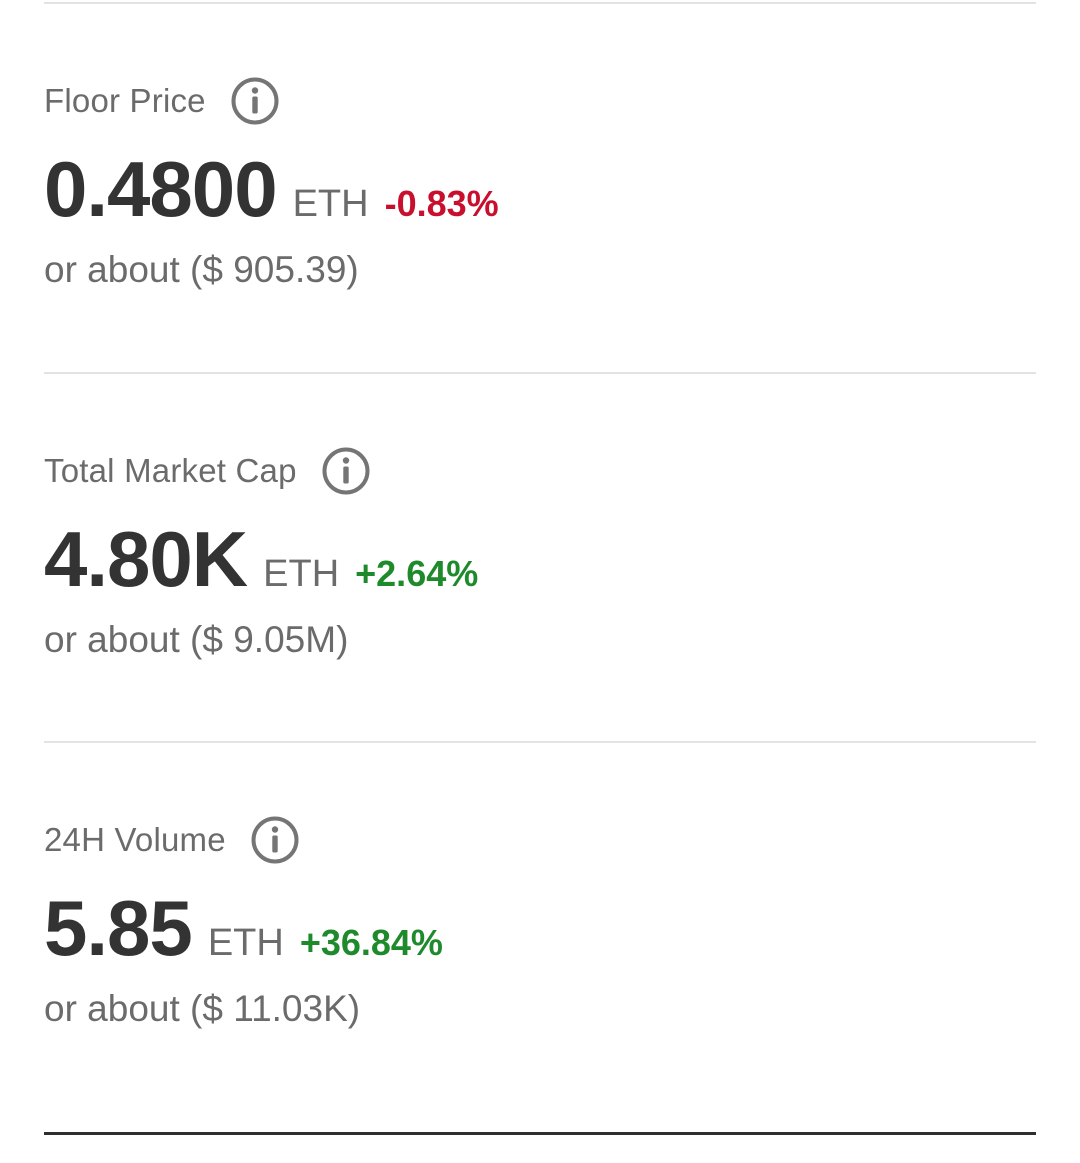 The image size is (1080, 1163). Describe the element at coordinates (540, 189) in the screenshot. I see `floor-price-value-row: 0.4800 ETH -0.83%` at that location.